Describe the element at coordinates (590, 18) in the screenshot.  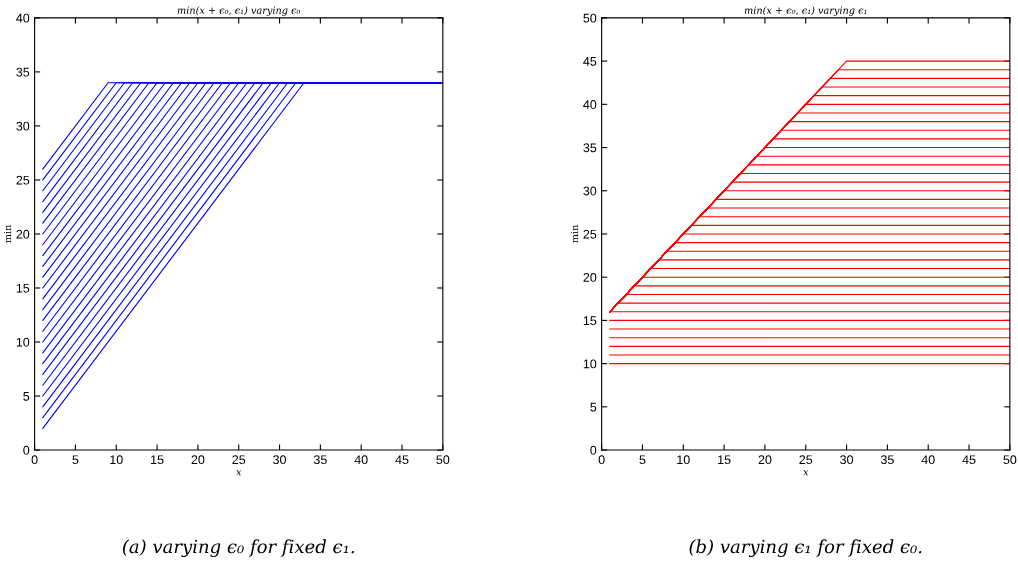
I see `y-tick-label: 50` at that location.